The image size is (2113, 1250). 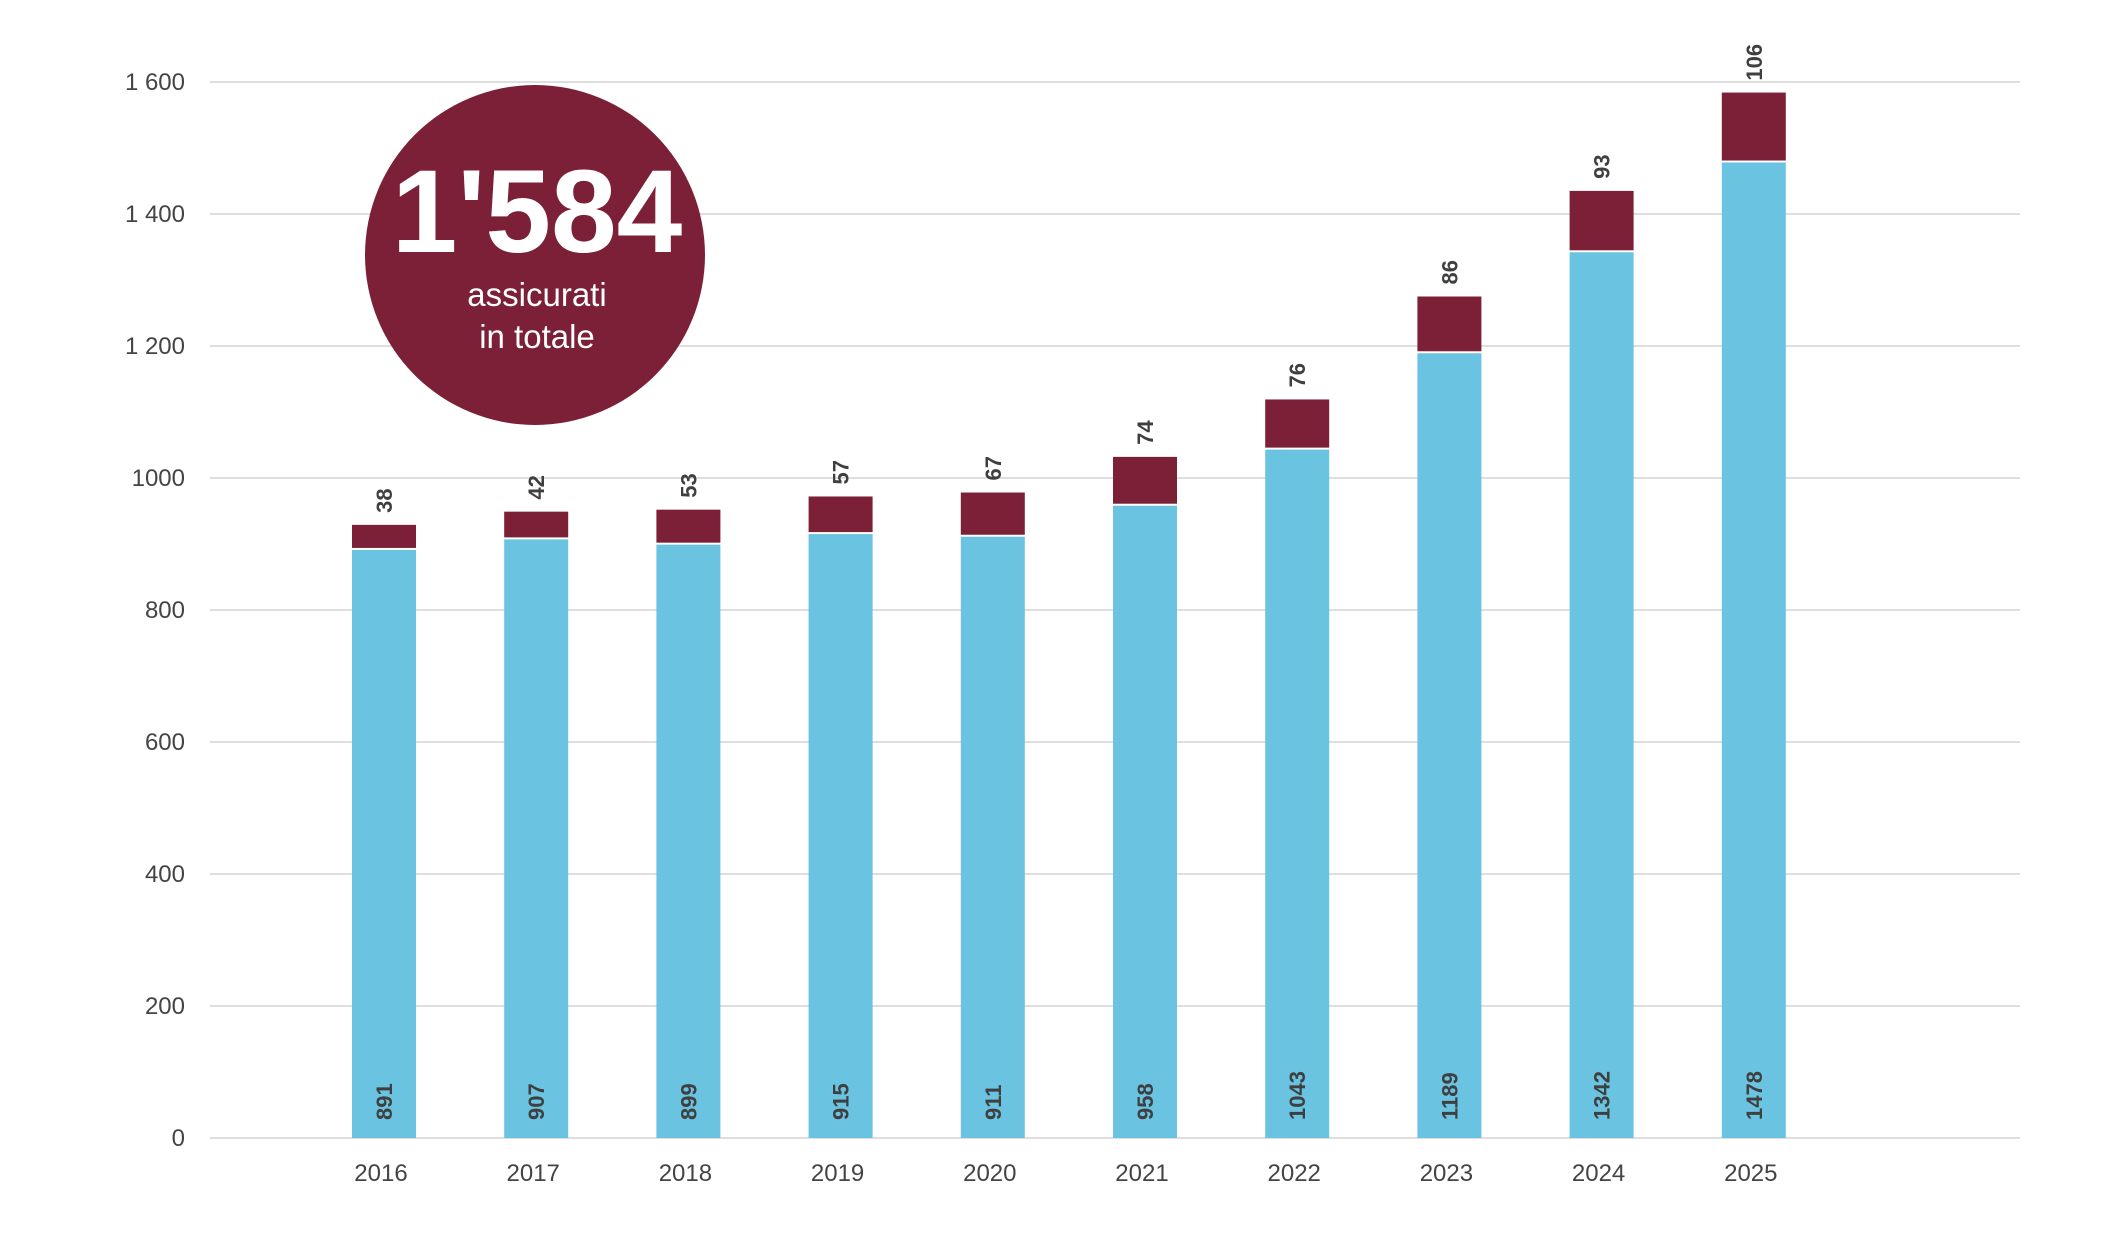 I want to click on data-label-top: 57, so click(x=841, y=472).